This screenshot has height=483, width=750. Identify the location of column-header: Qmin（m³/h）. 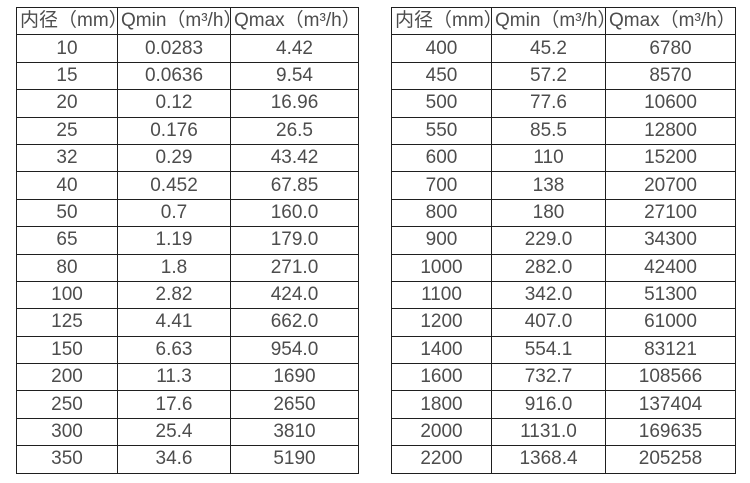
(548, 21).